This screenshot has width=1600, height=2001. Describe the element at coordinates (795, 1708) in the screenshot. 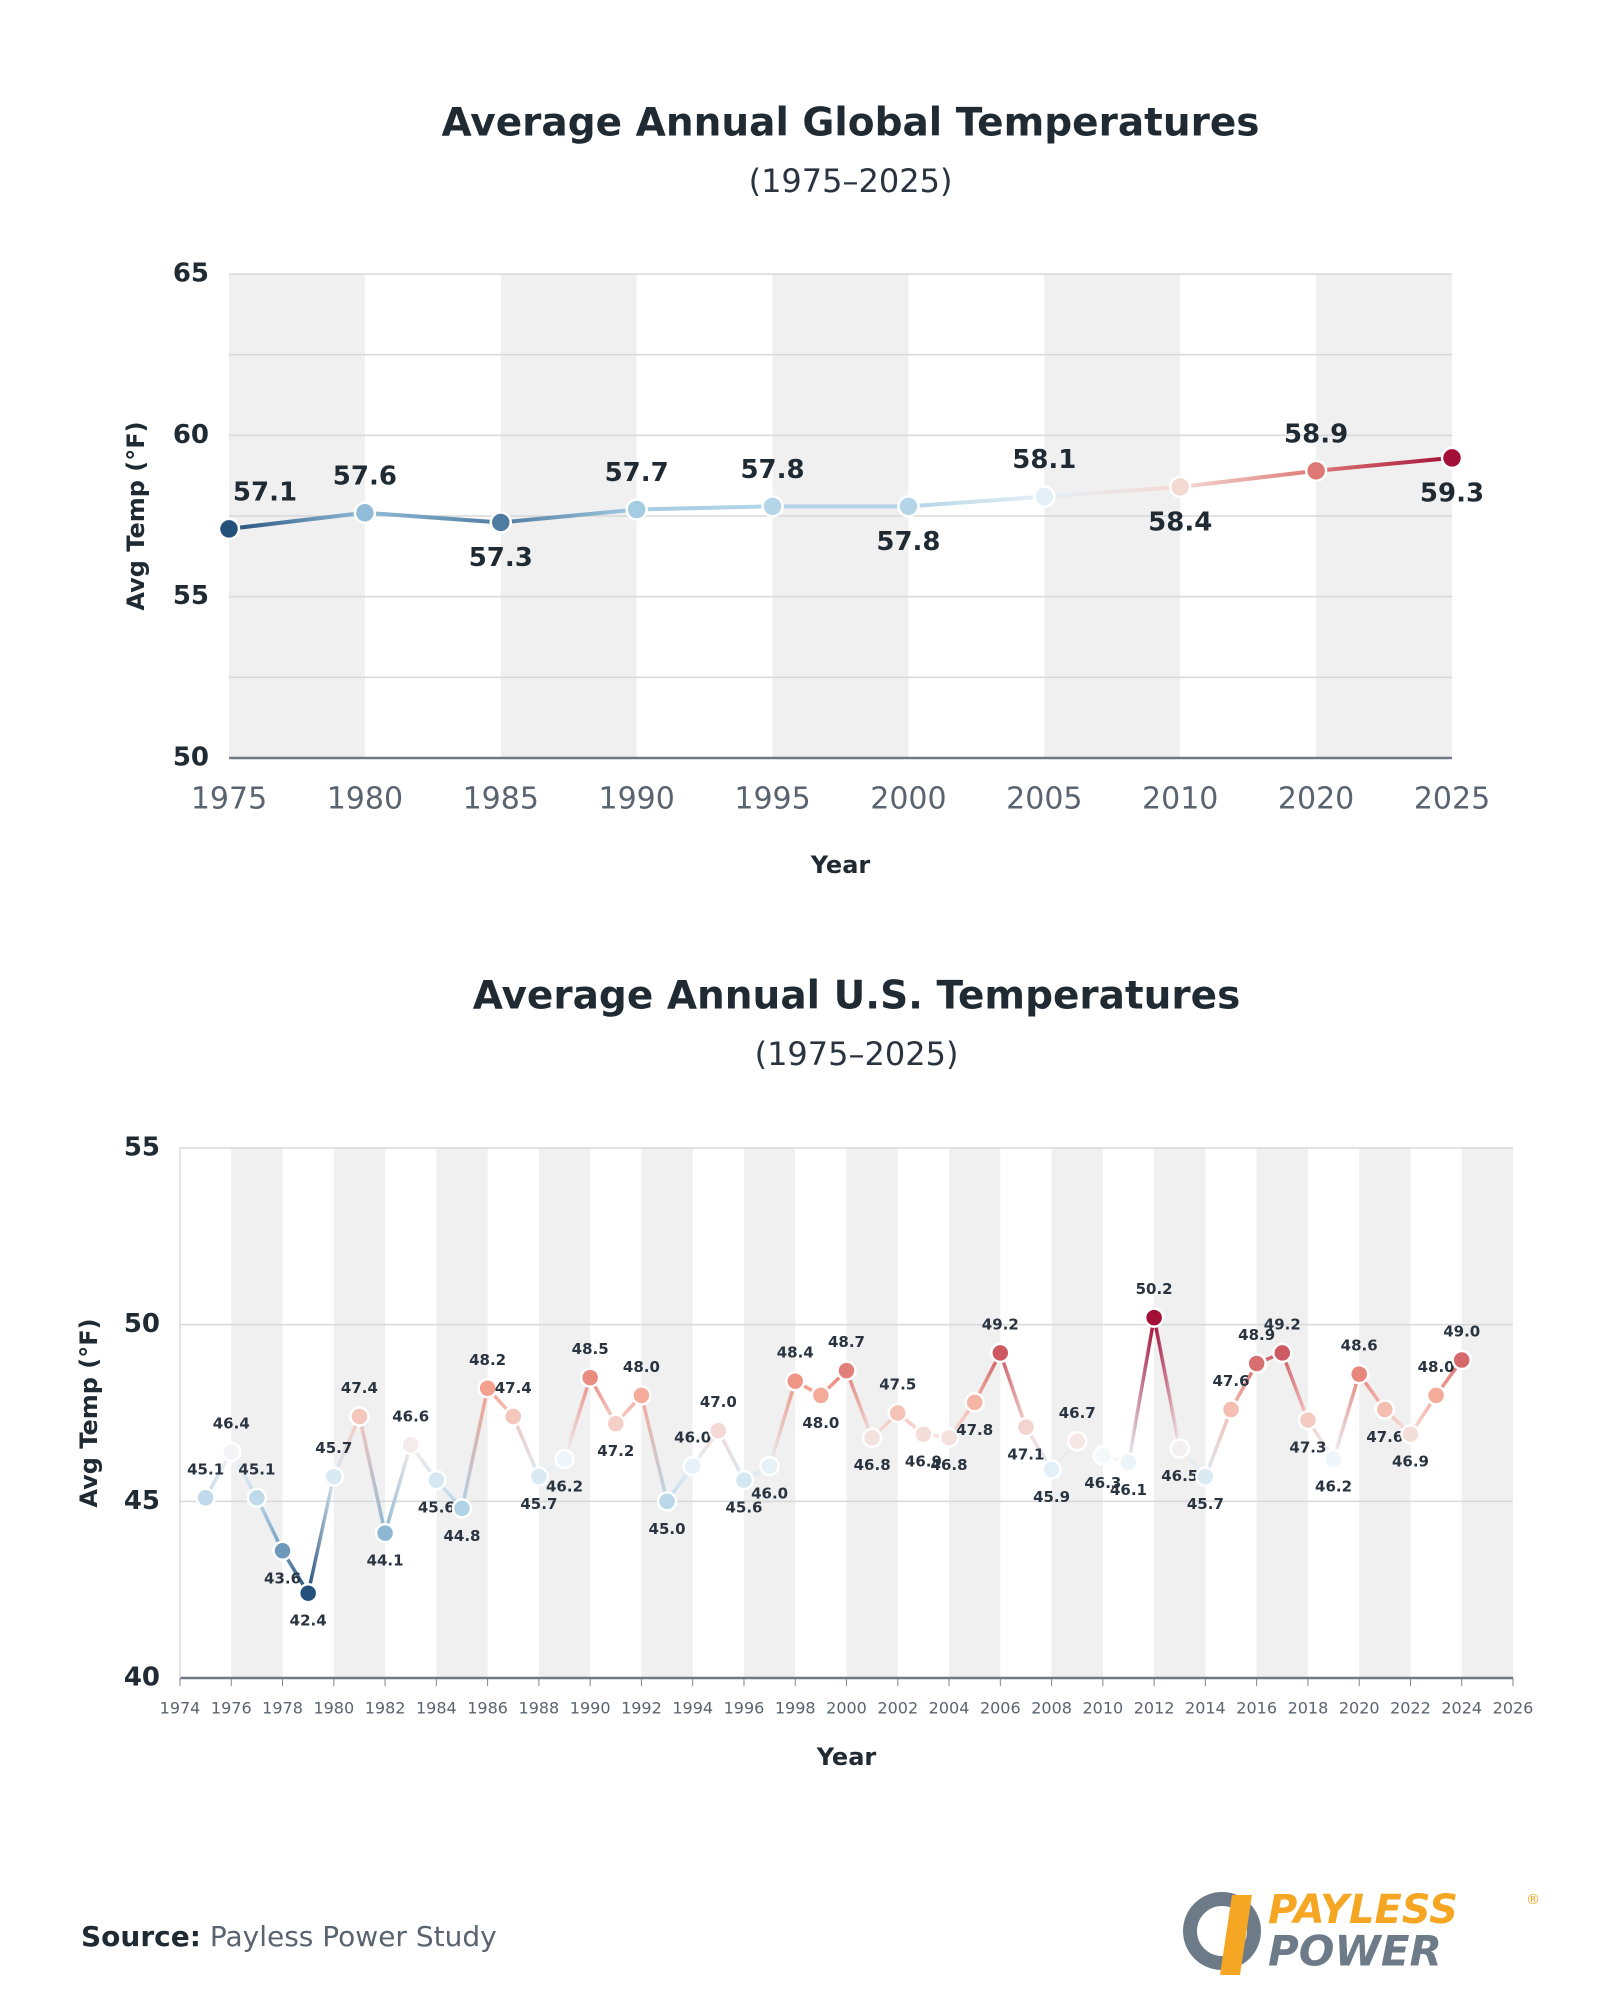

I see `x-tick-label: 1998` at that location.